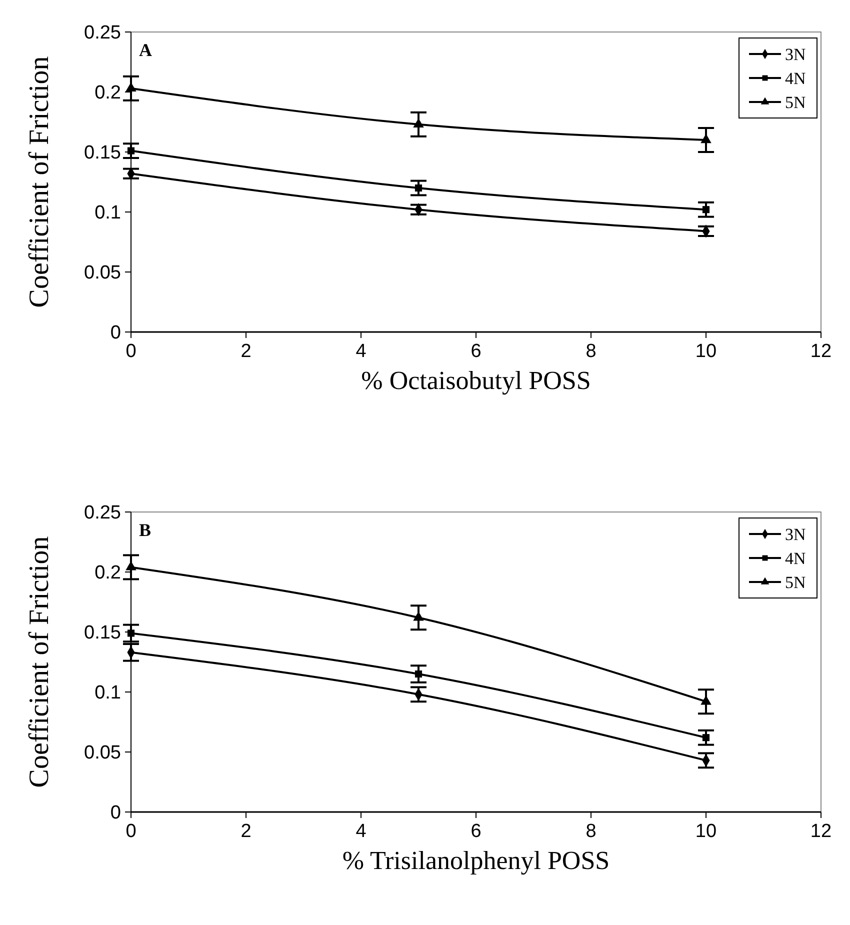  I want to click on annotation: B, so click(145, 530).